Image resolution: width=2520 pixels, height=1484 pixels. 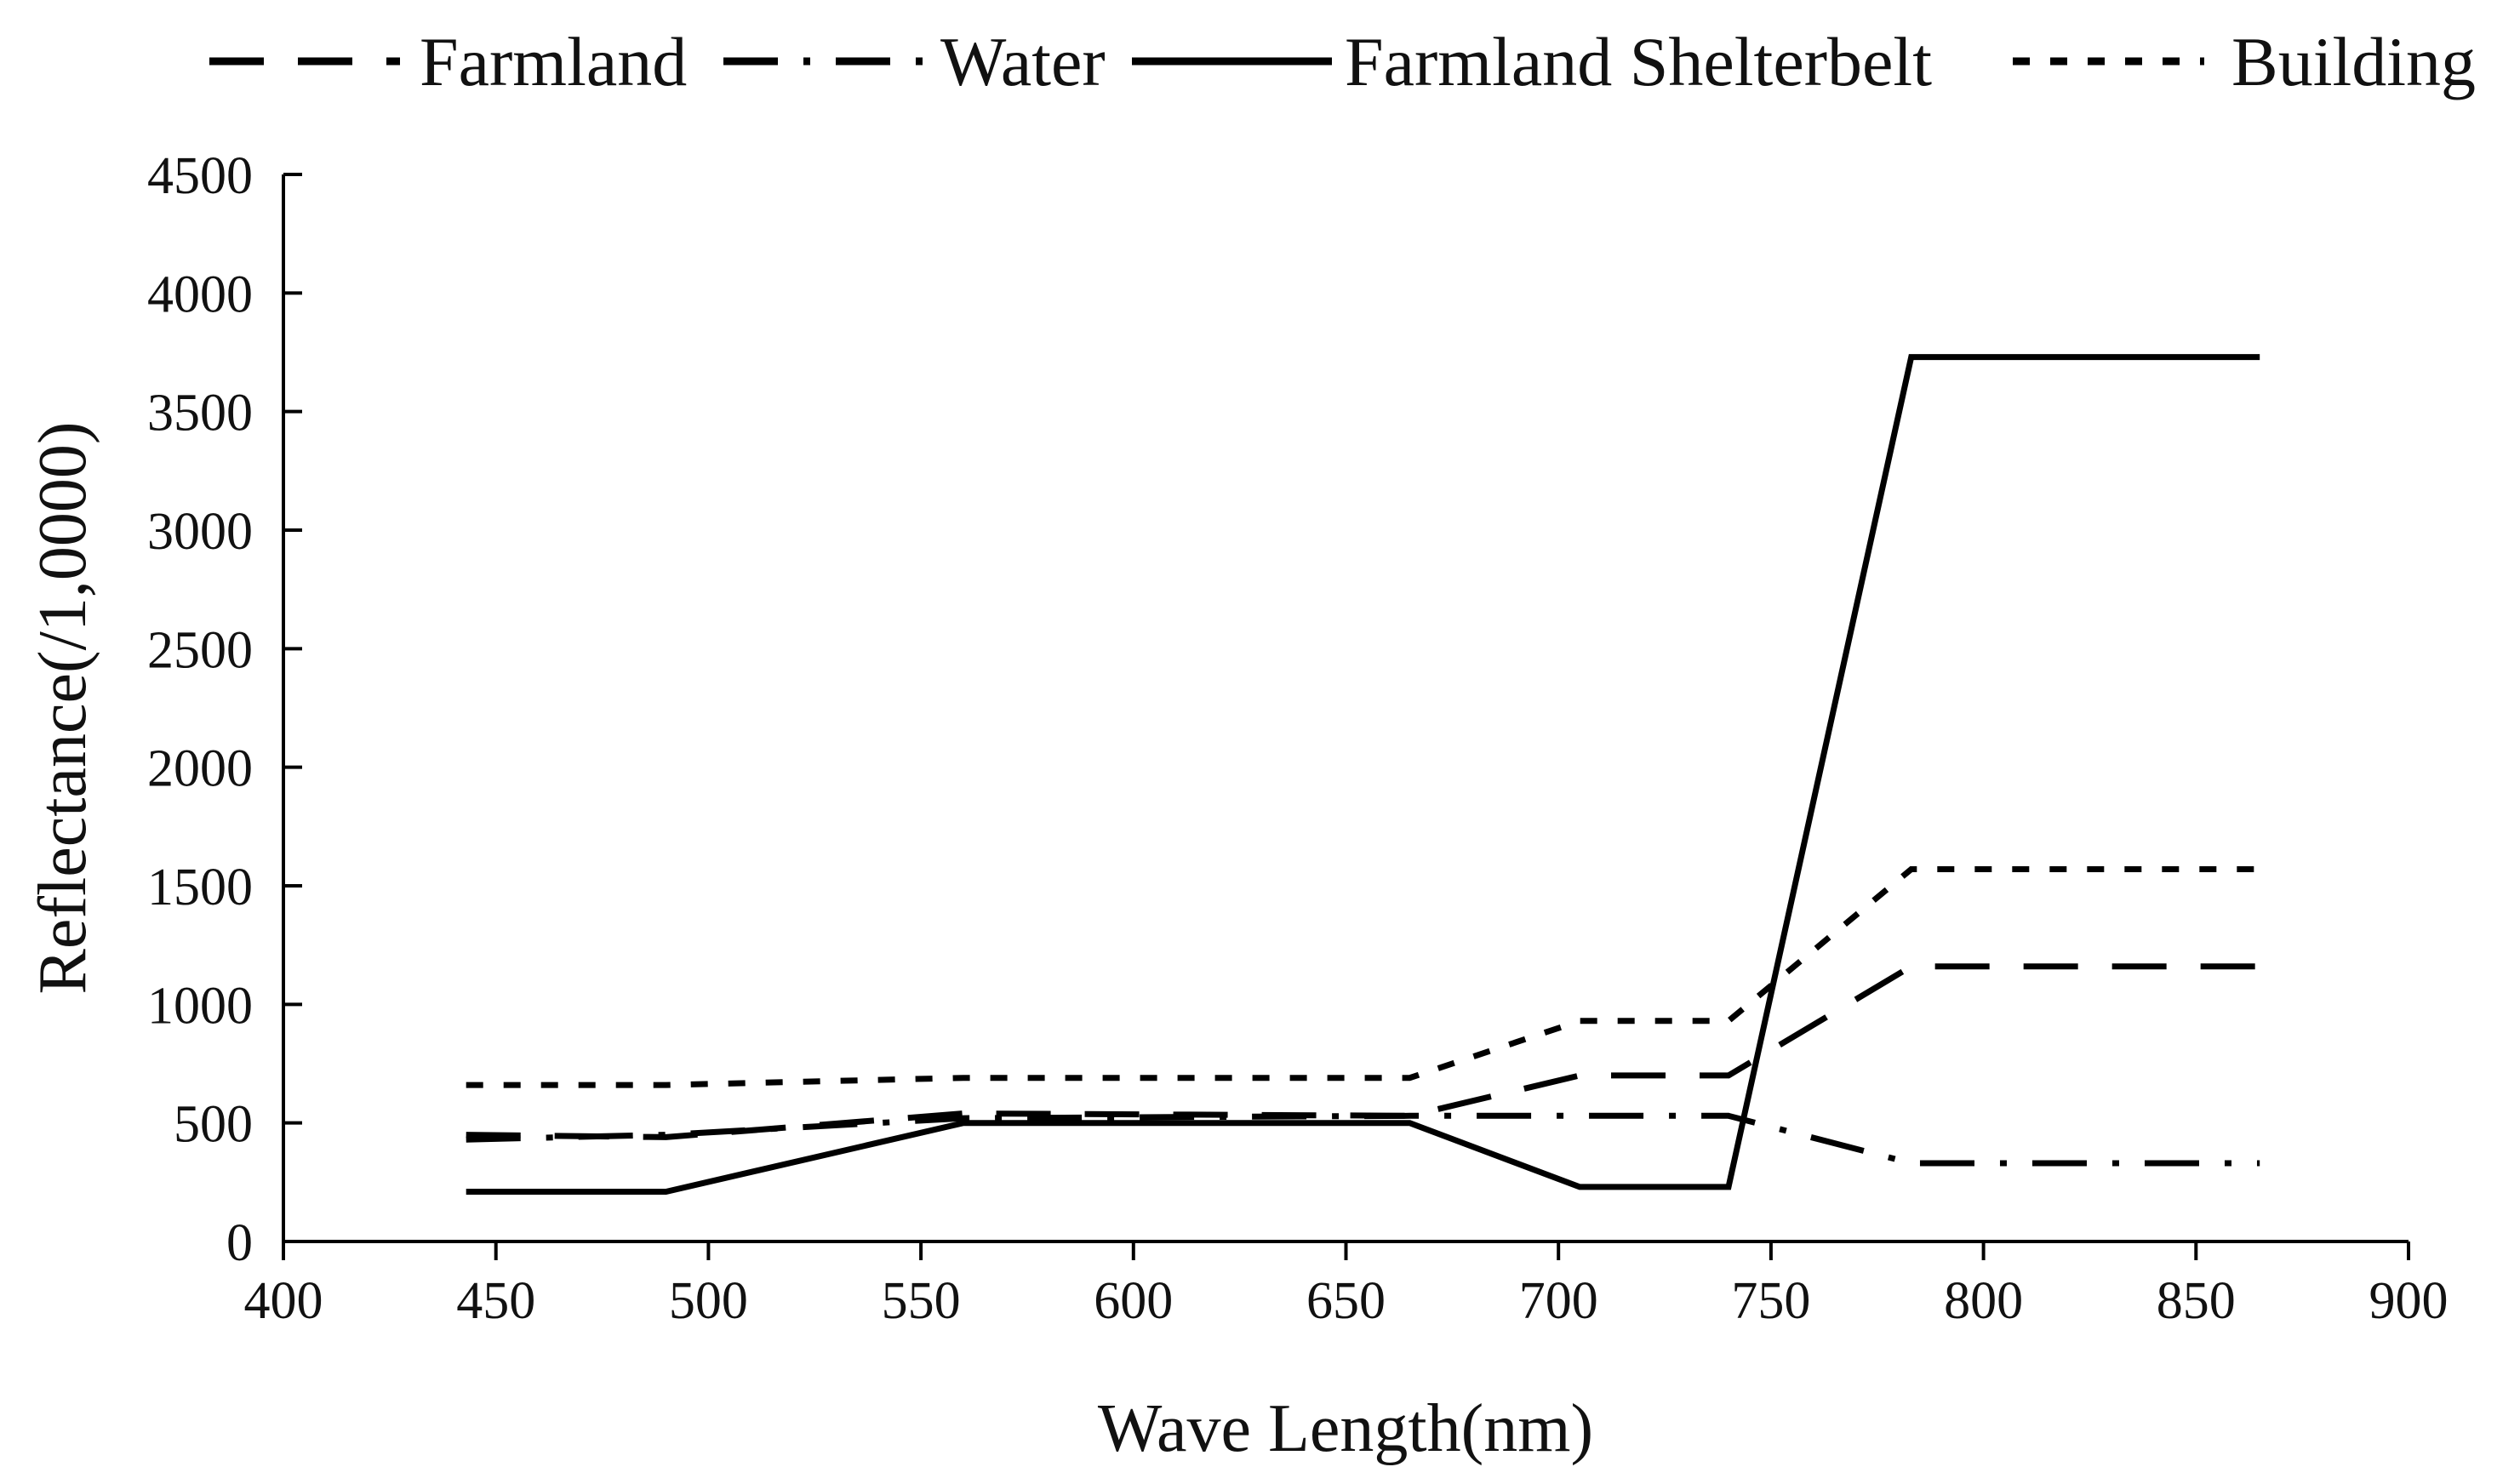 I want to click on x-tick-label: 800, so click(x=1984, y=1301).